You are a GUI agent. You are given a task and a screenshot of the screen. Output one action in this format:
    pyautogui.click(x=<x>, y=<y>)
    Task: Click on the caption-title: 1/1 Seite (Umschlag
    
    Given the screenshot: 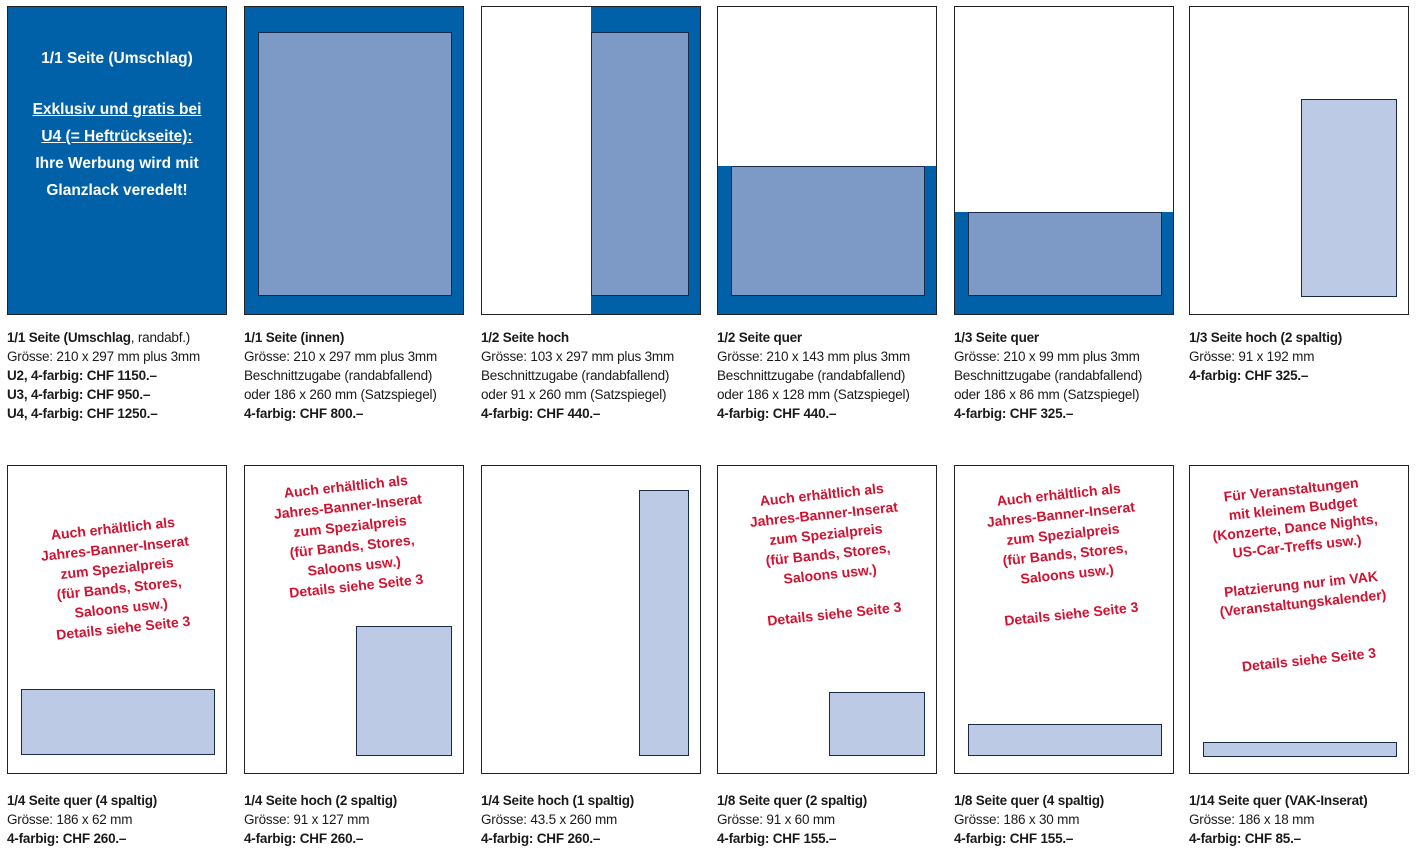 What is the action you would take?
    pyautogui.click(x=69, y=337)
    